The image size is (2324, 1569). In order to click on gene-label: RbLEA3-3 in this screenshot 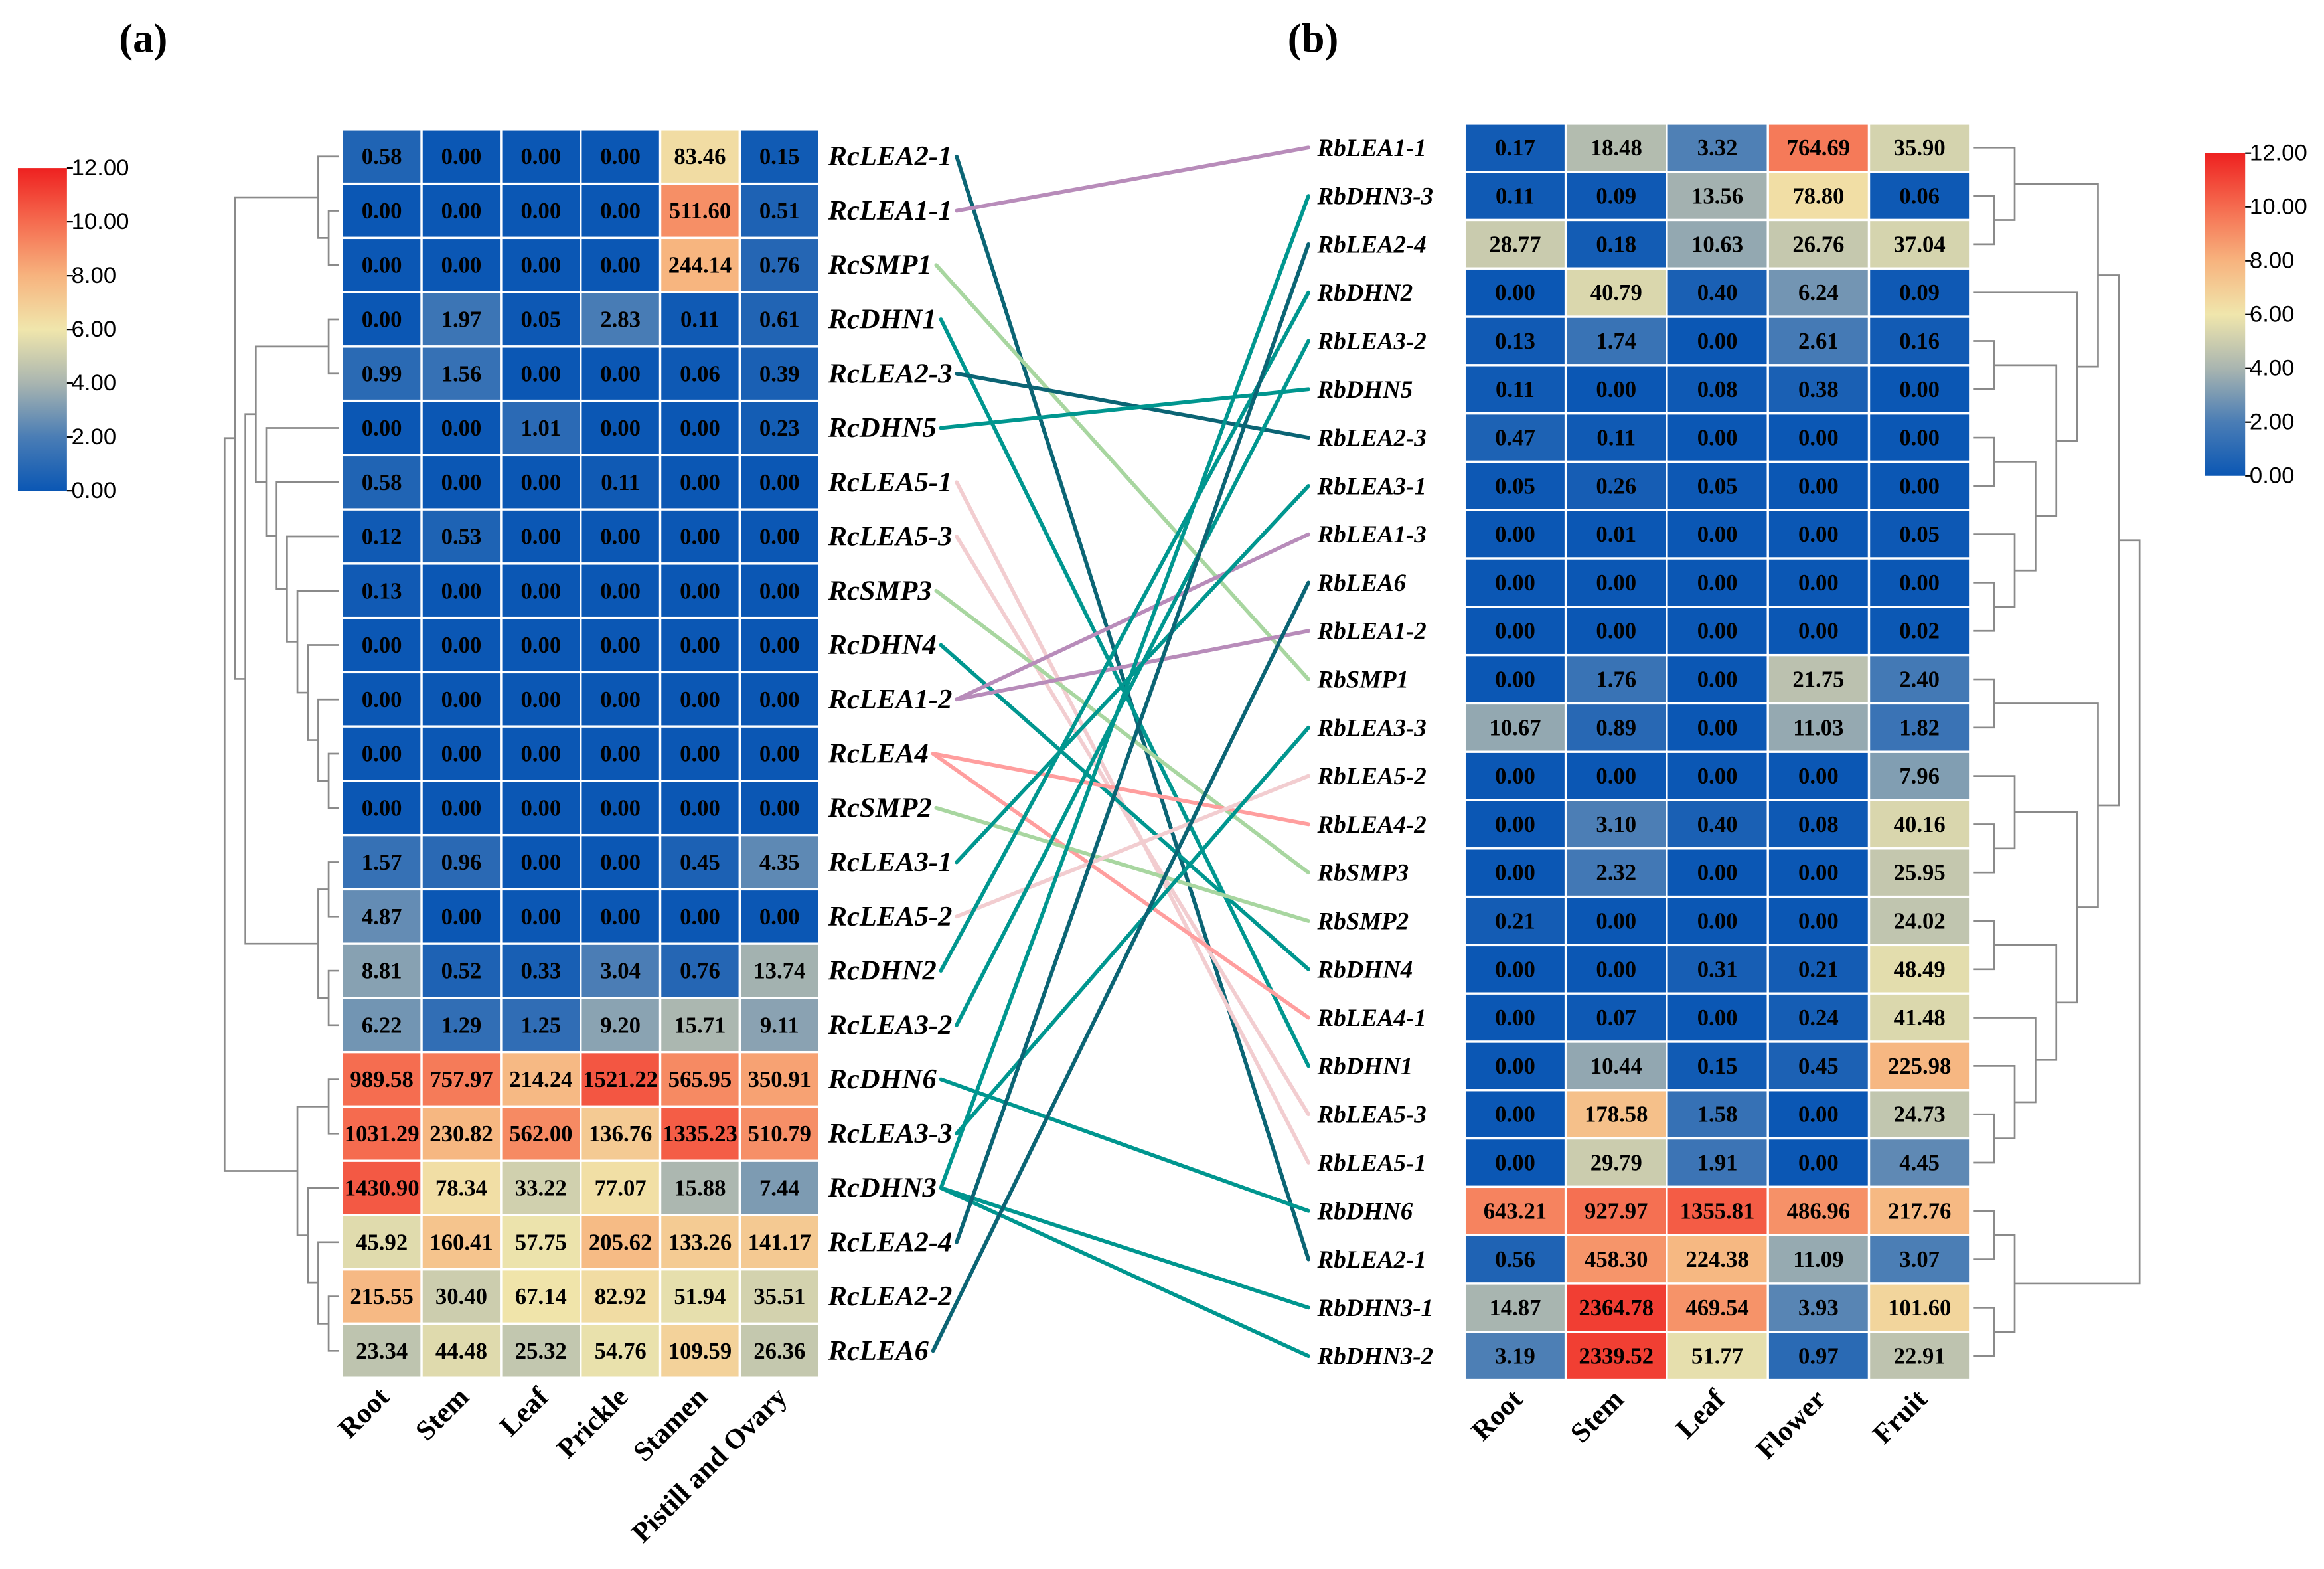, I will do `click(1372, 727)`.